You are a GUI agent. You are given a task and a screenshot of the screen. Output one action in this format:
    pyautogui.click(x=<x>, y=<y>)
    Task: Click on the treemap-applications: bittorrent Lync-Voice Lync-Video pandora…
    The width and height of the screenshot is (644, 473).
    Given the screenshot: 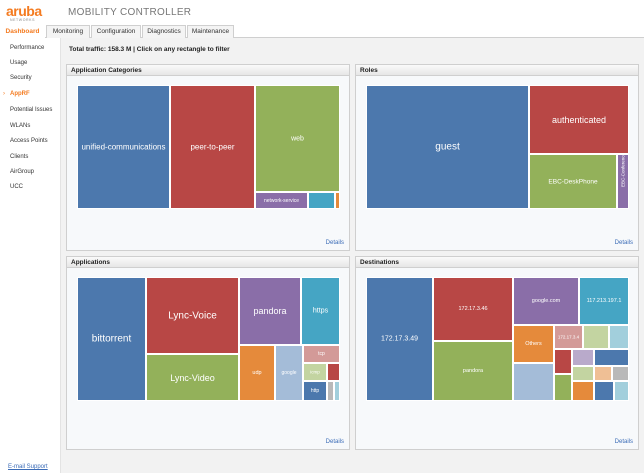 What is the action you would take?
    pyautogui.click(x=208, y=339)
    